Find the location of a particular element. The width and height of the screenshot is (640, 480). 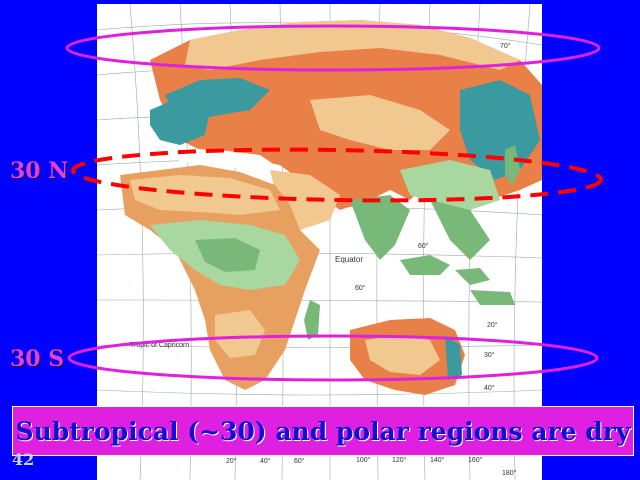

label-30-north: 30 N is located at coordinates (39, 171).